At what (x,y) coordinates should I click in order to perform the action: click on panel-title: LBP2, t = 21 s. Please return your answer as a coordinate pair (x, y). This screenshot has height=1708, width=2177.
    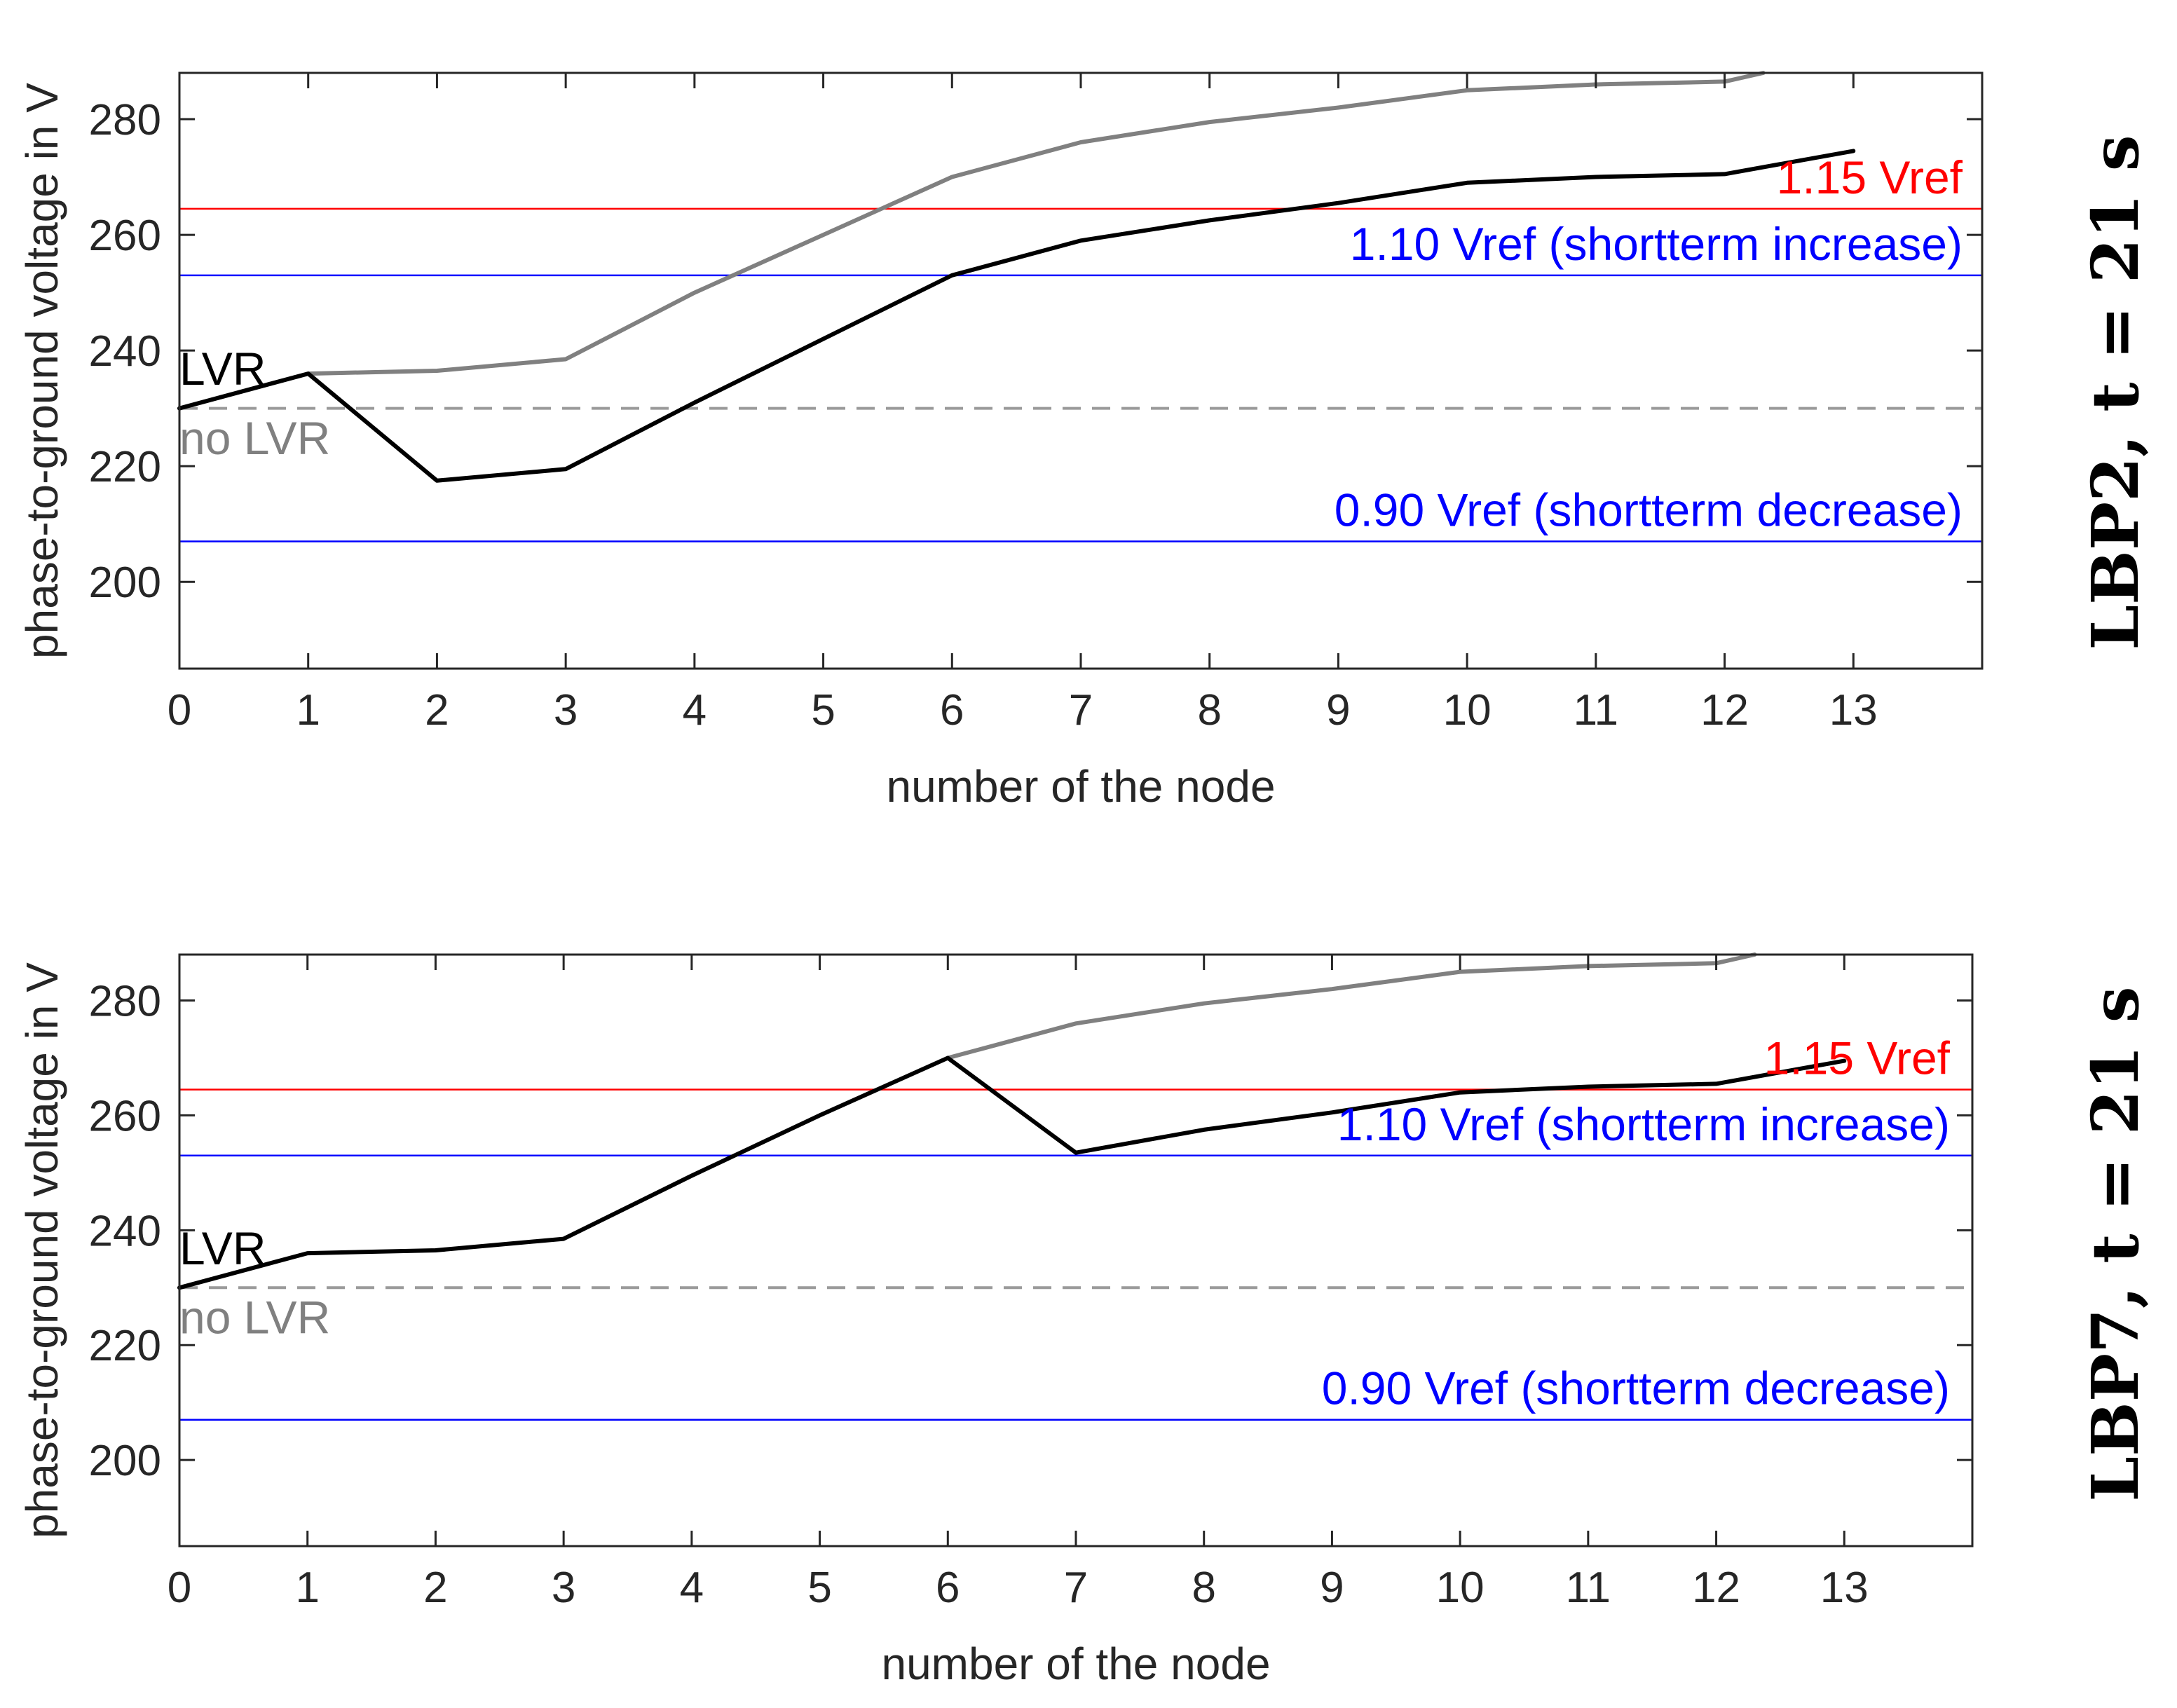
    Looking at the image, I should click on (2115, 392).